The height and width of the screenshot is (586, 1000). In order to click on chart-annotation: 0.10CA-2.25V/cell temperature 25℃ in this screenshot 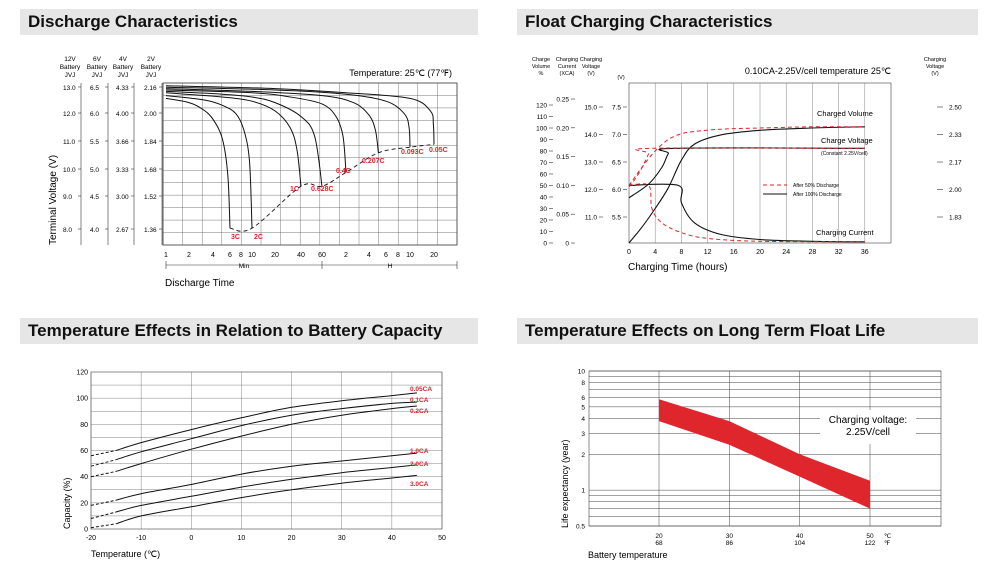, I will do `click(818, 71)`.